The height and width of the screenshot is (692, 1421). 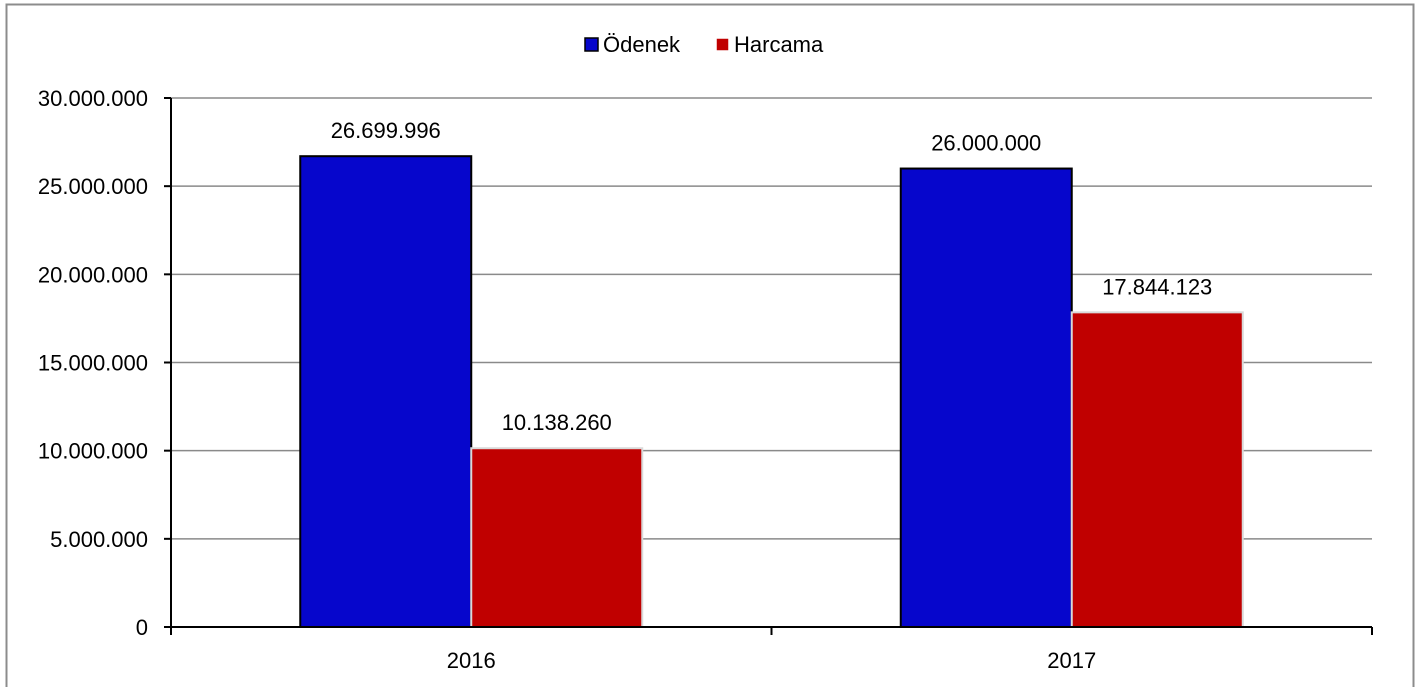 What do you see at coordinates (93, 98) in the screenshot?
I see `y-tick-label: 30.000.000` at bounding box center [93, 98].